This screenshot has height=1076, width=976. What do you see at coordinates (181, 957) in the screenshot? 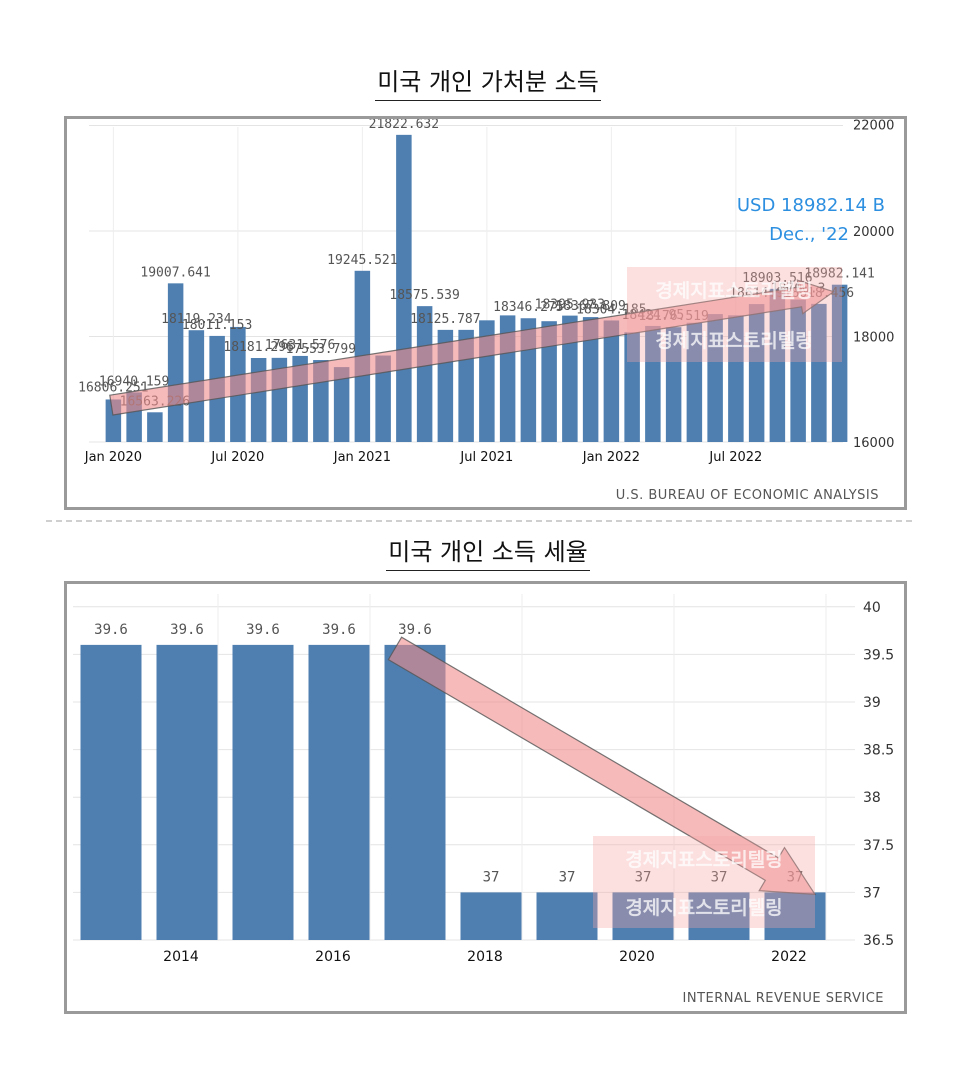
I see `x-tick-label: 2014` at bounding box center [181, 957].